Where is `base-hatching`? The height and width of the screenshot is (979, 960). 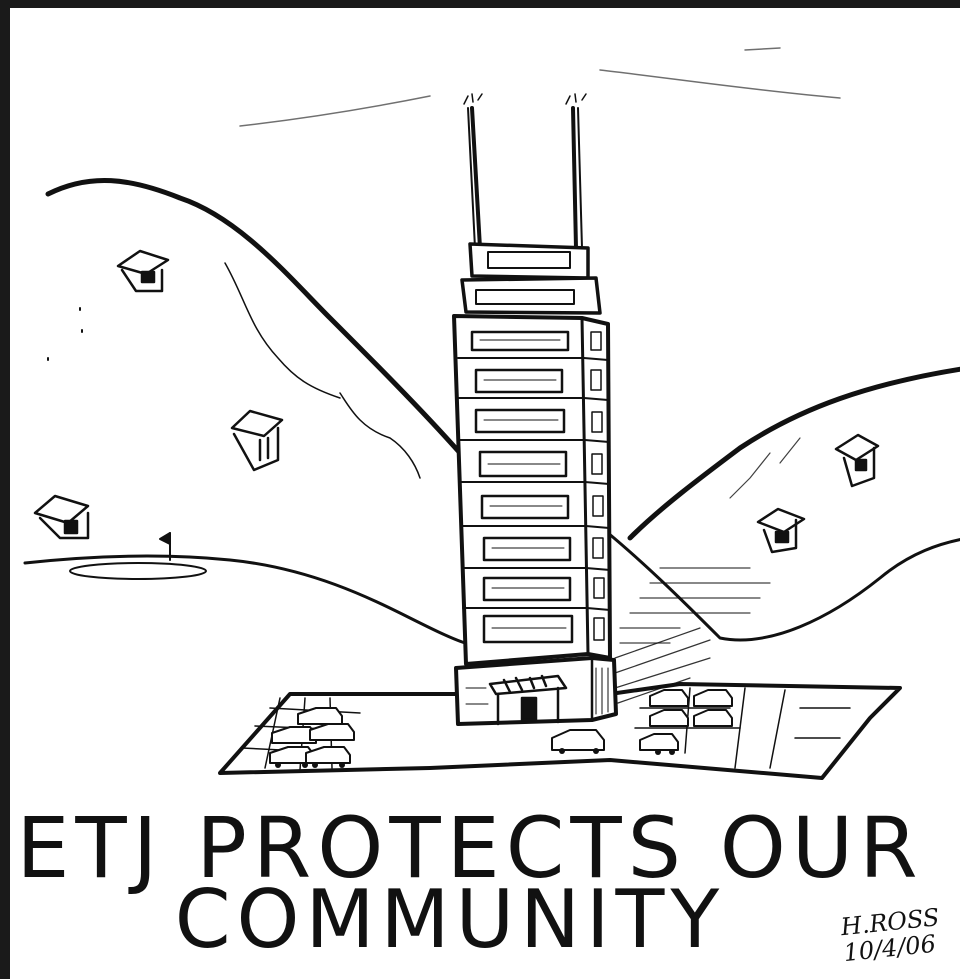 base-hatching is located at coordinates (537, 691).